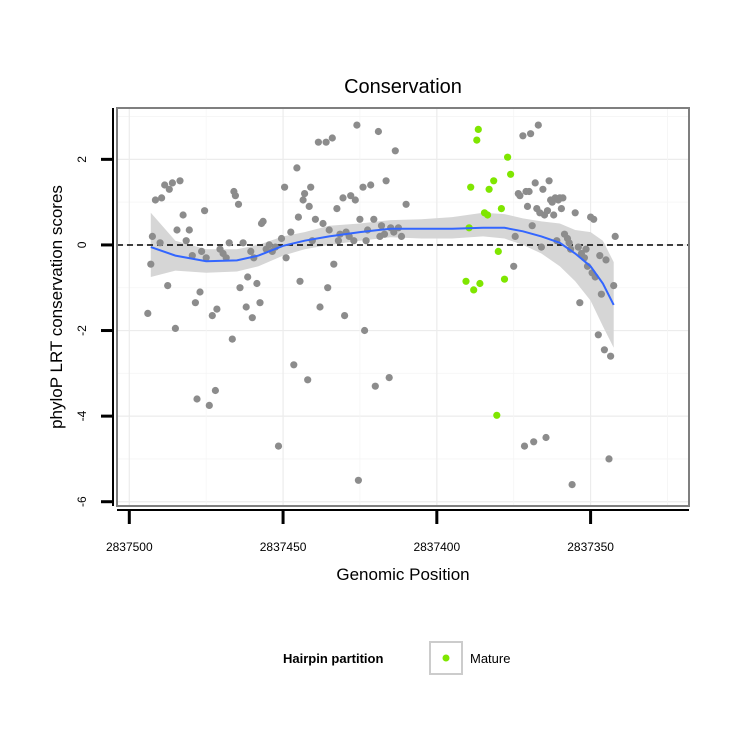  Describe the element at coordinates (490, 658) in the screenshot. I see `legend-label-mature: Mature` at that location.